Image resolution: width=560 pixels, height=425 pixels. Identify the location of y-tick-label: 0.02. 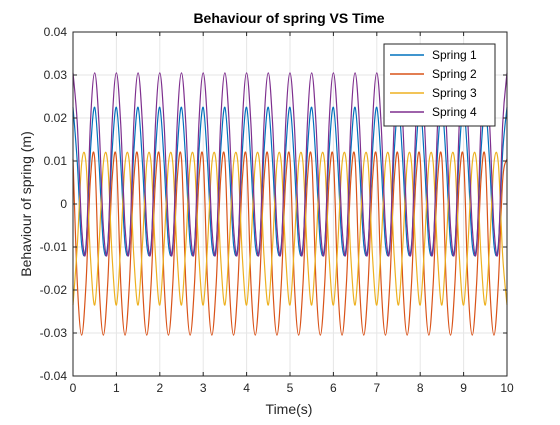
(56, 118).